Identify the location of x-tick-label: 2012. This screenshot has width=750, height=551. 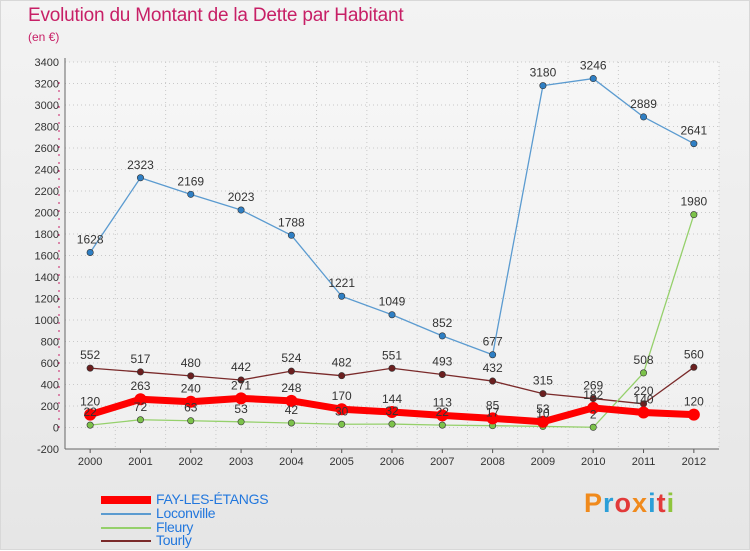
(694, 462).